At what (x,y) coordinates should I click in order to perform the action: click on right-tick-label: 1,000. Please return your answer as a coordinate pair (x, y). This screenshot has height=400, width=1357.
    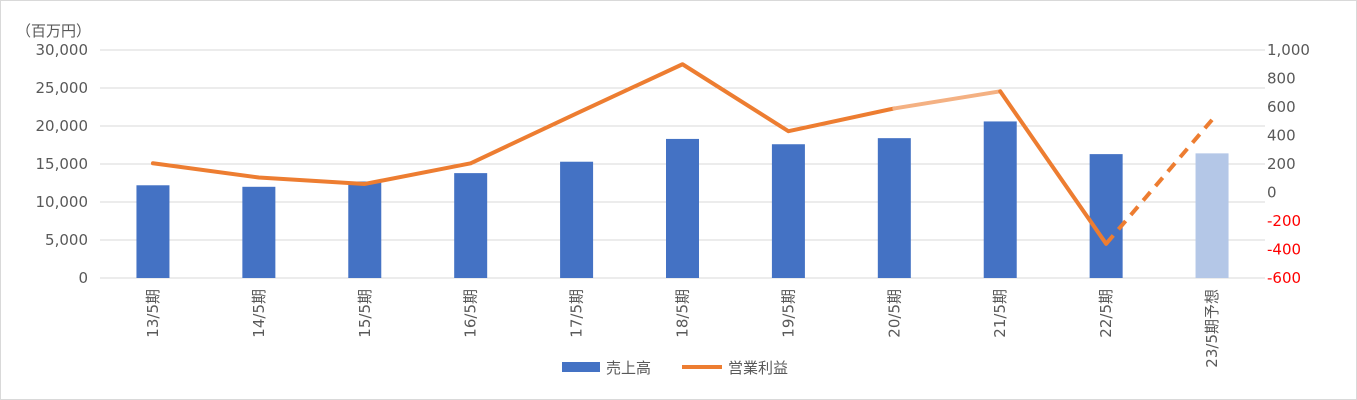
    Looking at the image, I should click on (1288, 50).